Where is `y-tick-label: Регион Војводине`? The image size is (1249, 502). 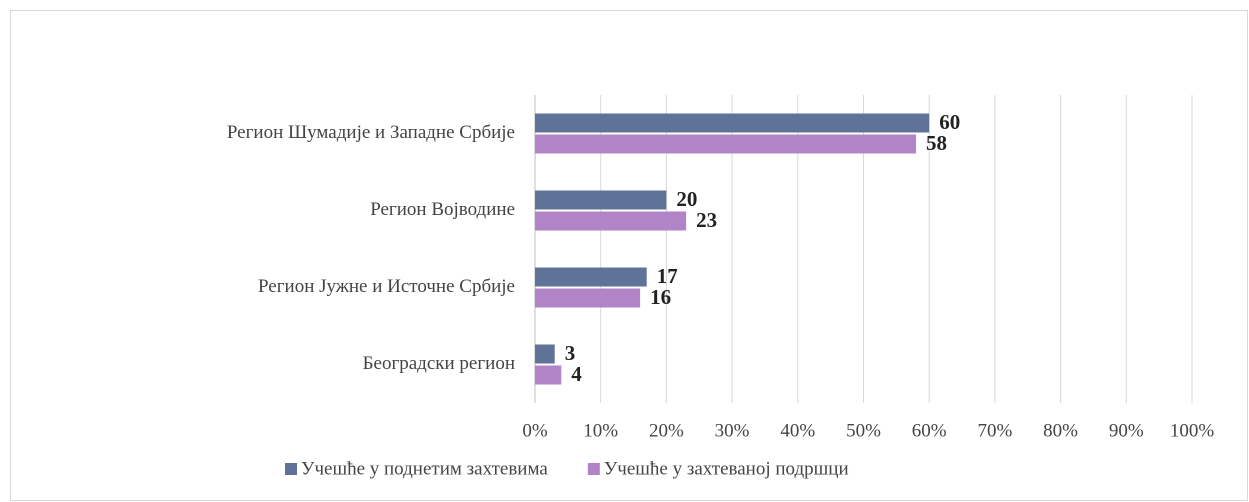 y-tick-label: Регион Војводине is located at coordinates (442, 209).